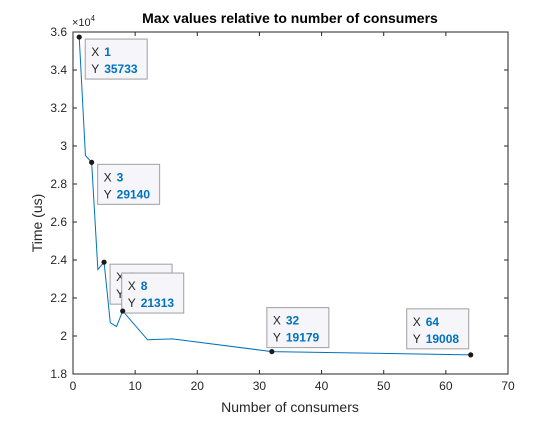 The image size is (560, 425). I want to click on datatip: X 3Y 29140, so click(125, 182).